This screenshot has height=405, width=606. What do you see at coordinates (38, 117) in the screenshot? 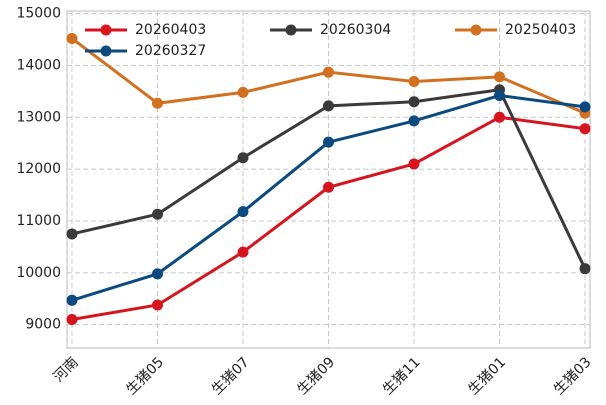
I see `y-tick-label: 13000` at bounding box center [38, 117].